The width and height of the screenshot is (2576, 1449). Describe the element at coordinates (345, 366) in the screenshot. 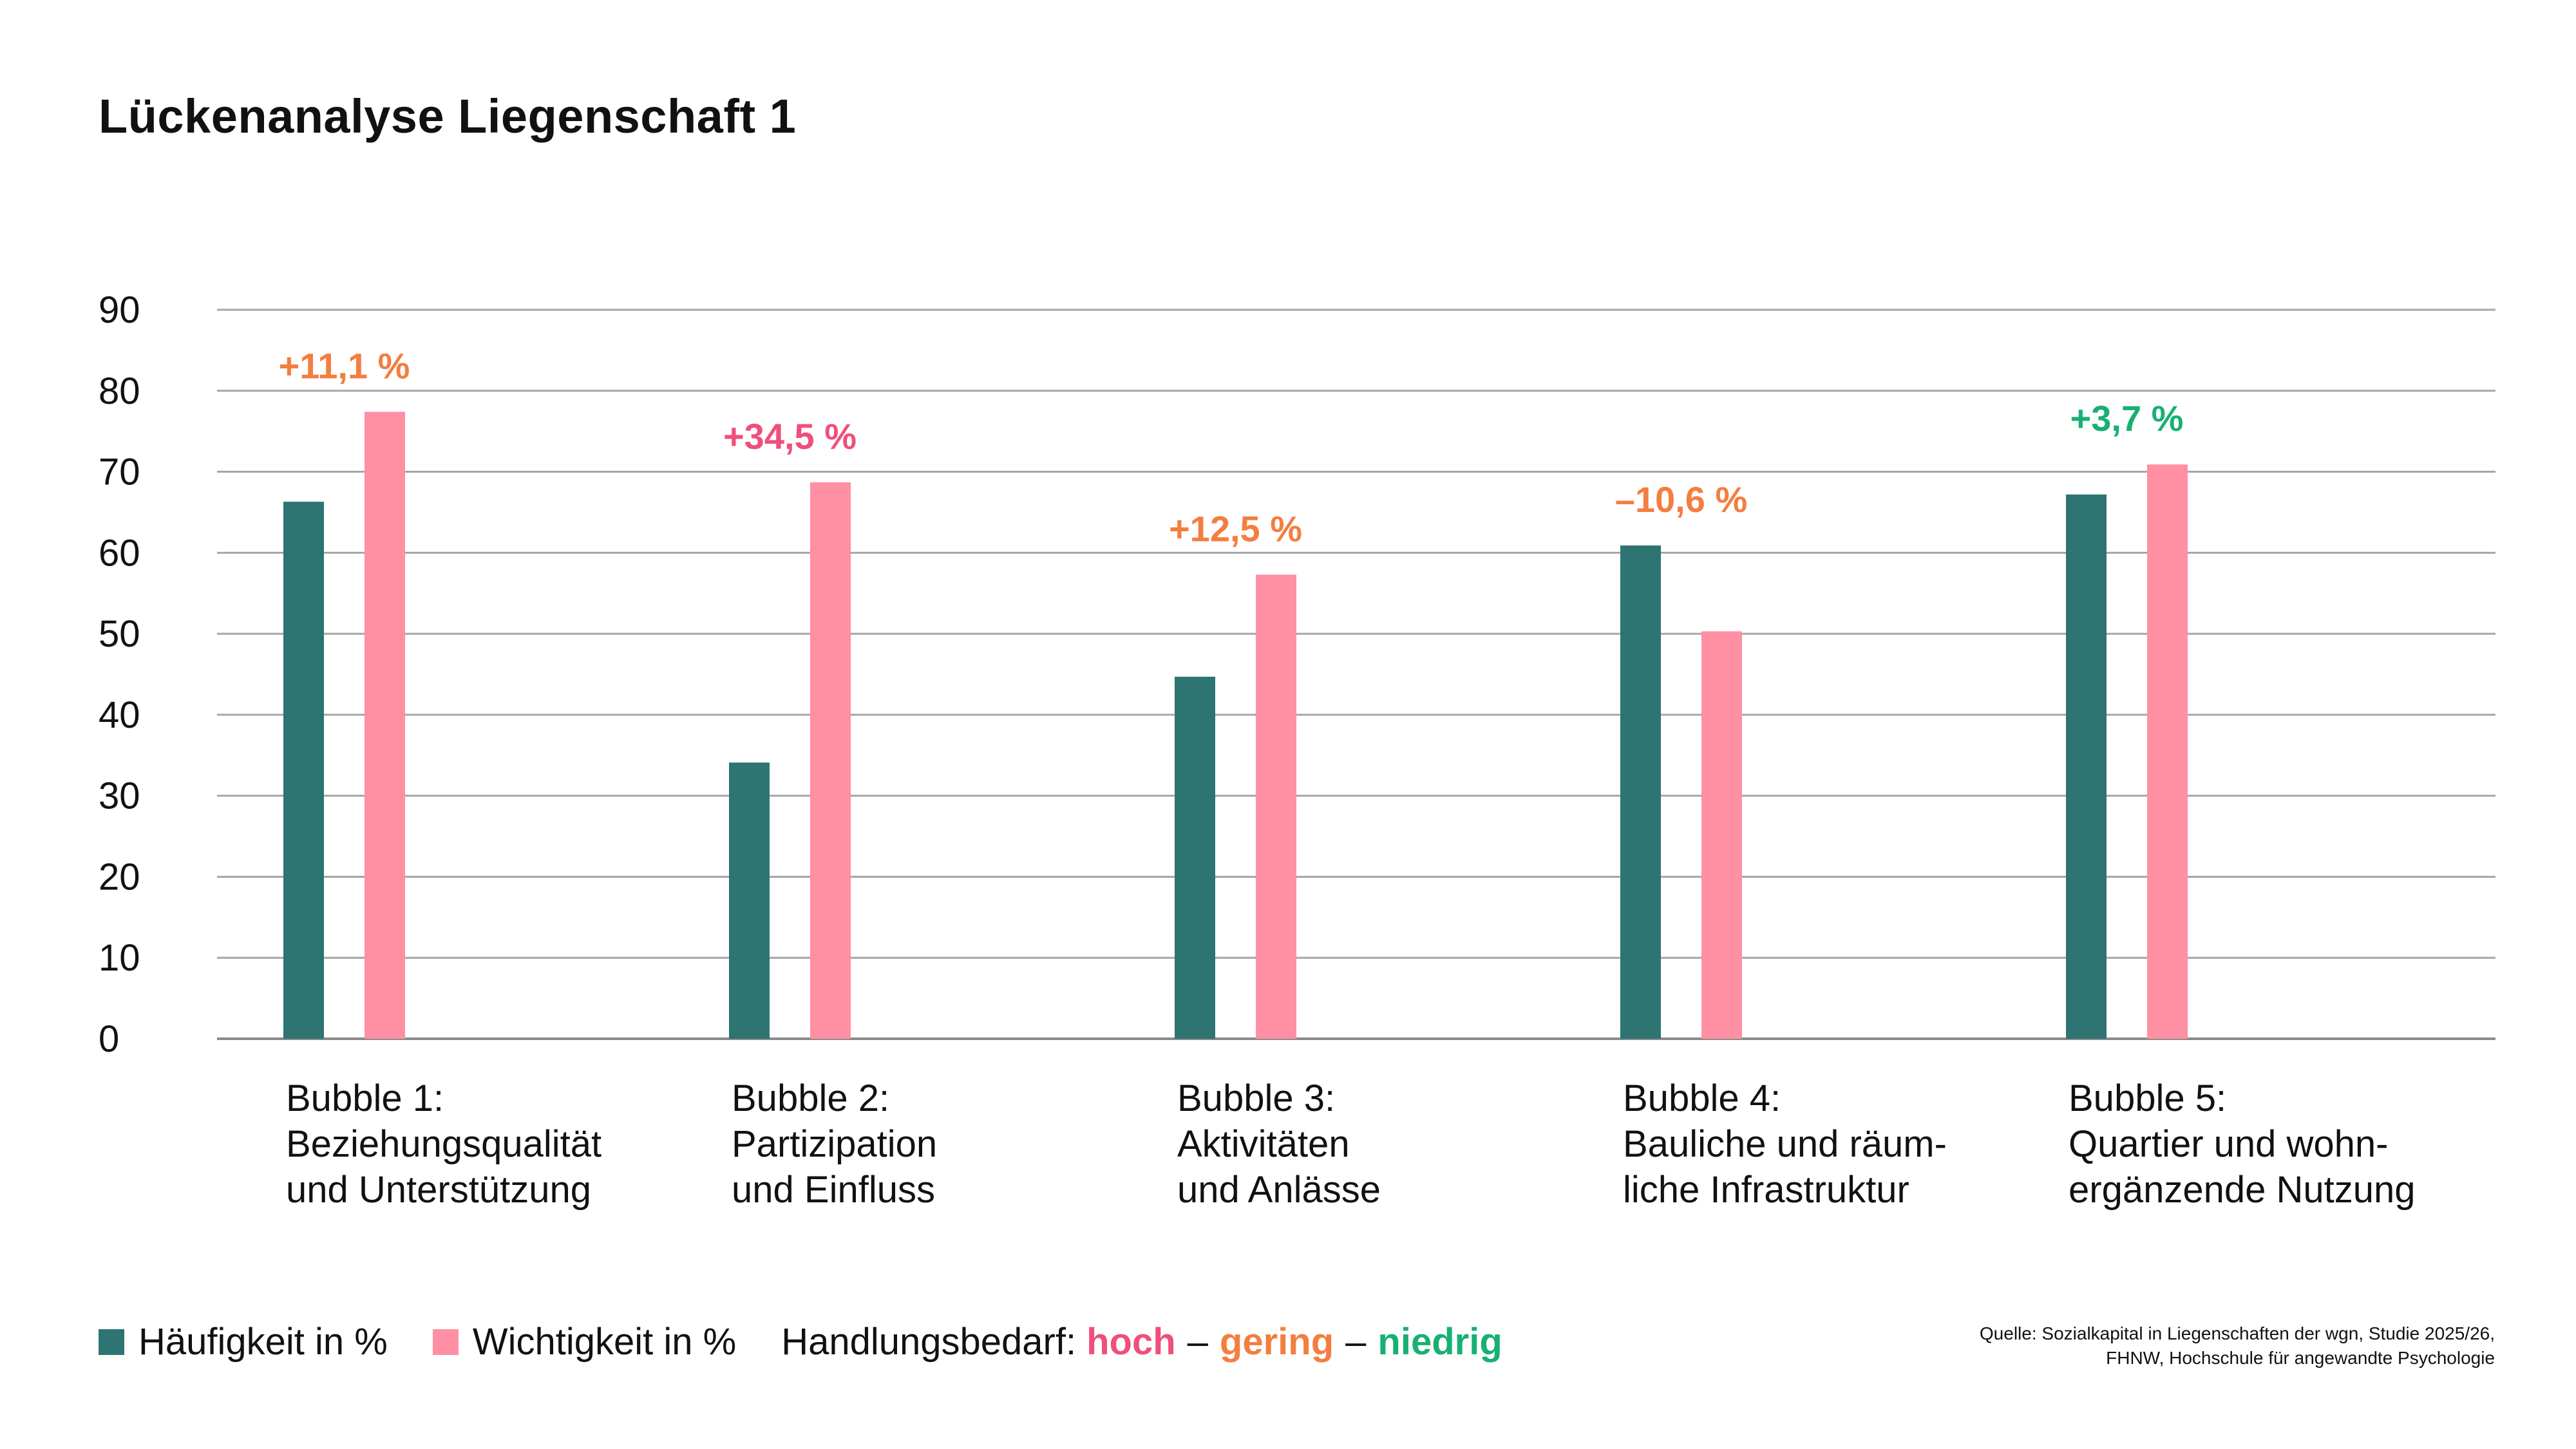

I see `gap-label: +11,1 %` at that location.